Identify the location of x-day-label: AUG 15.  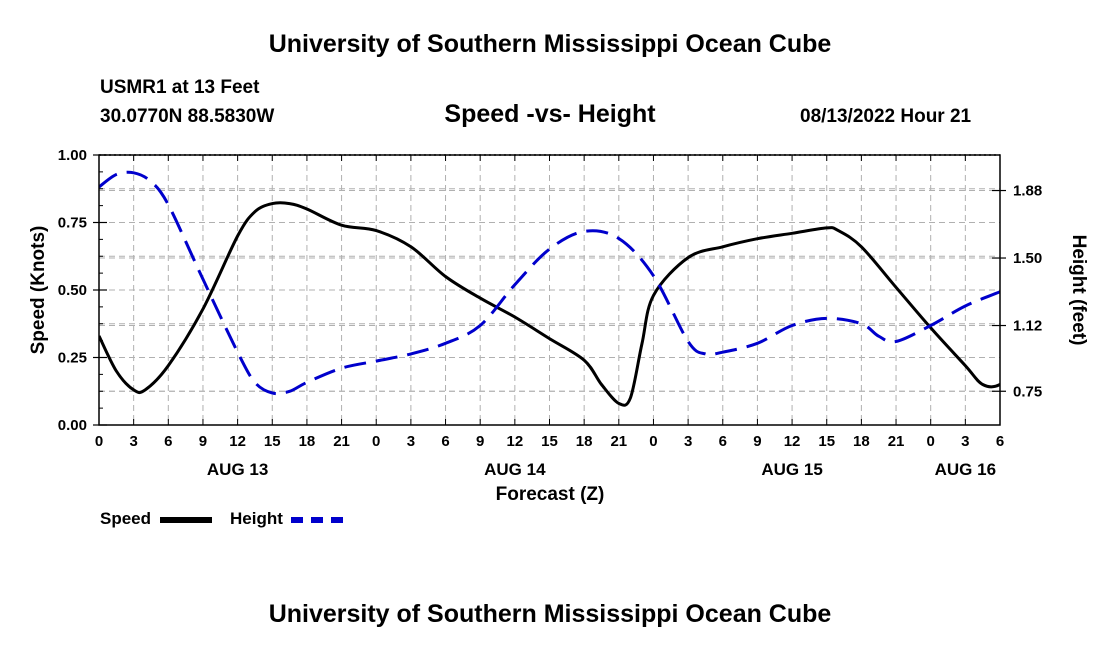
(791, 469).